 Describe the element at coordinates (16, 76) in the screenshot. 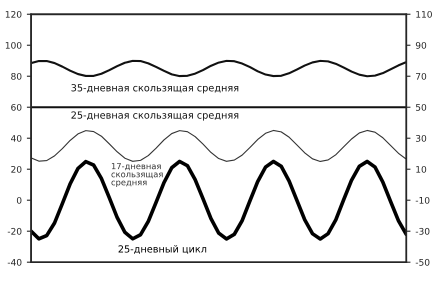

I see `y-tick-label: 80` at that location.